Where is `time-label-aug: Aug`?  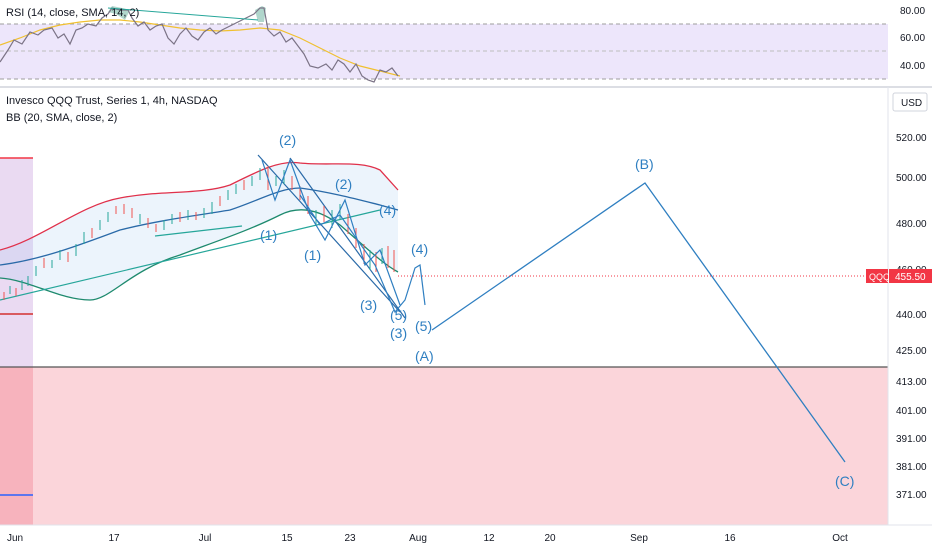
time-label-aug: Aug is located at coordinates (418, 538).